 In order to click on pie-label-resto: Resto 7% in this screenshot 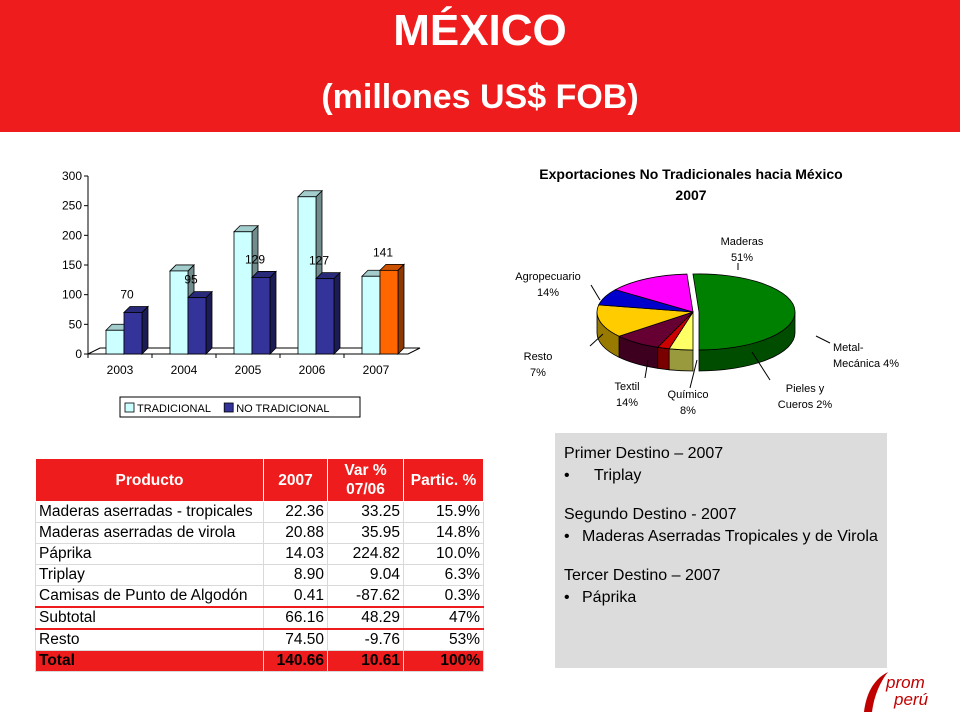, I will do `click(538, 365)`.